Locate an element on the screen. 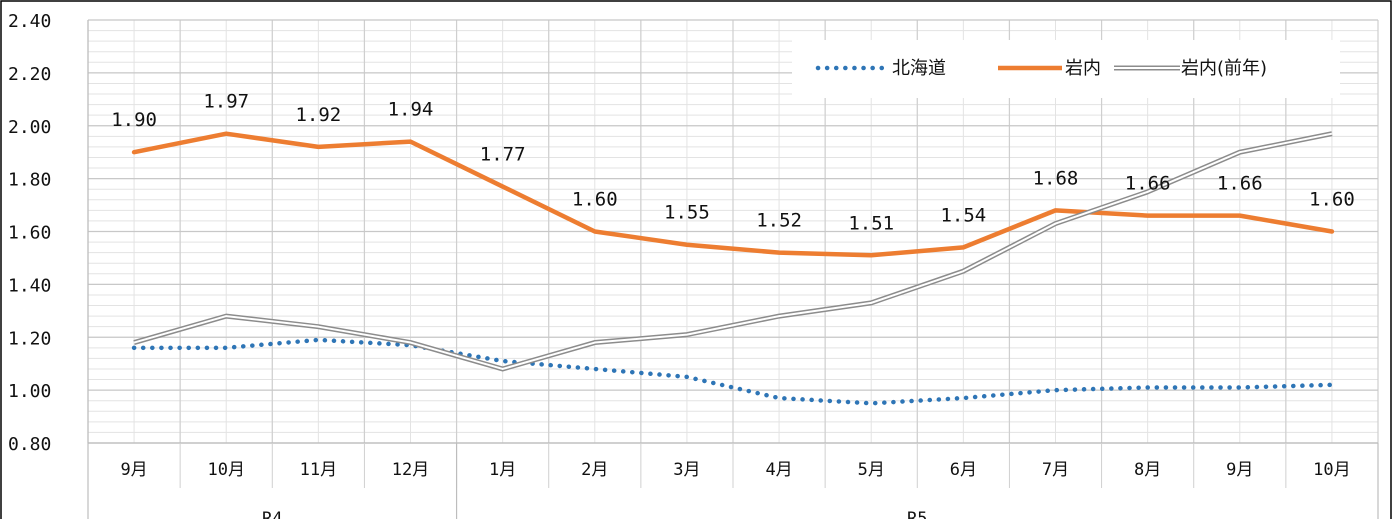  y-tick-label: 1.80 is located at coordinates (29, 180).